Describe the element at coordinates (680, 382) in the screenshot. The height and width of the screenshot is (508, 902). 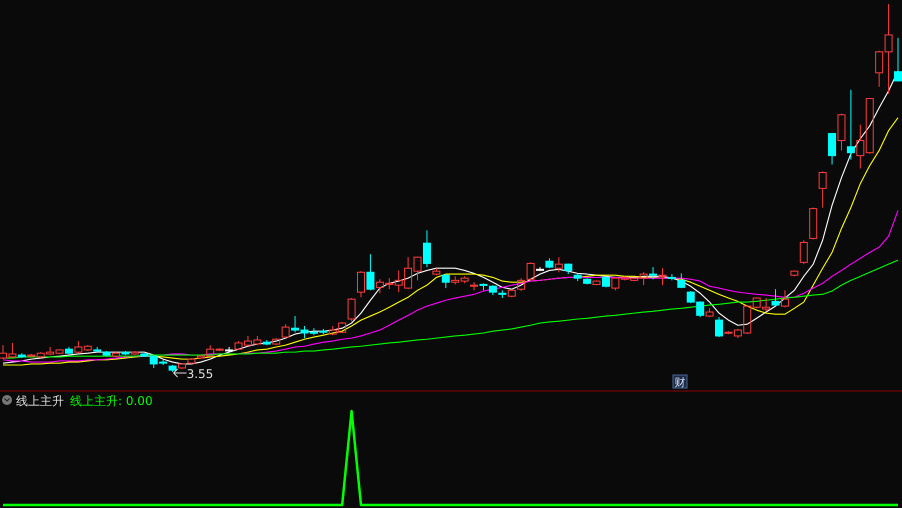
I see `text: 财` at that location.